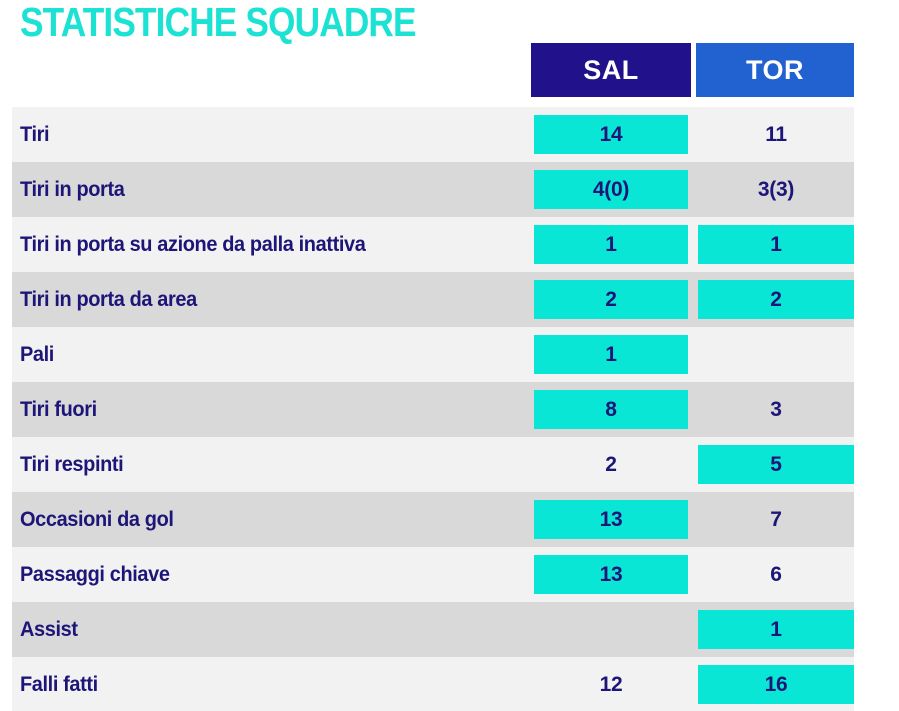  What do you see at coordinates (776, 134) in the screenshot?
I see `stat-value-tor: 11` at bounding box center [776, 134].